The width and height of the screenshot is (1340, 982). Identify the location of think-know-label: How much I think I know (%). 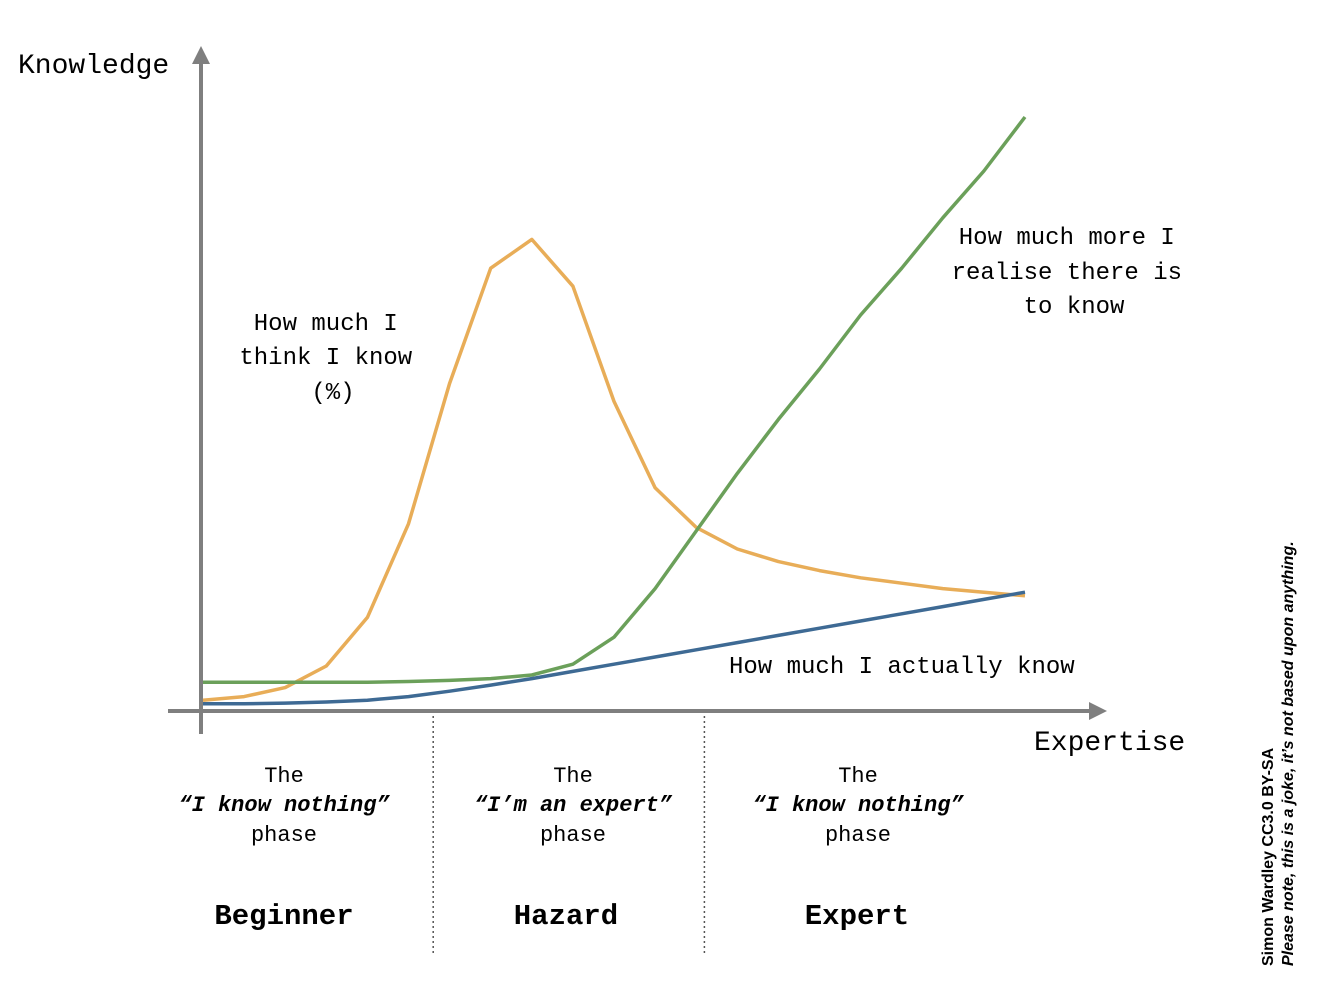
(332, 359).